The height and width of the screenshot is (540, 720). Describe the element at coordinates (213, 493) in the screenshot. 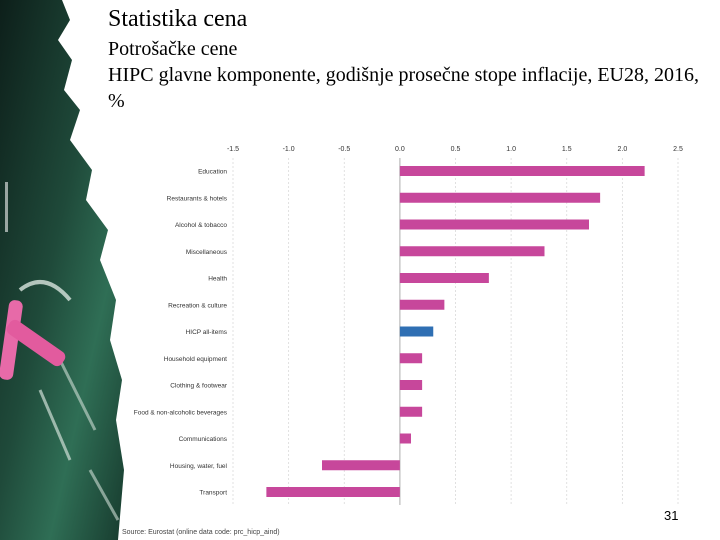

I see `category-label: Transport` at that location.